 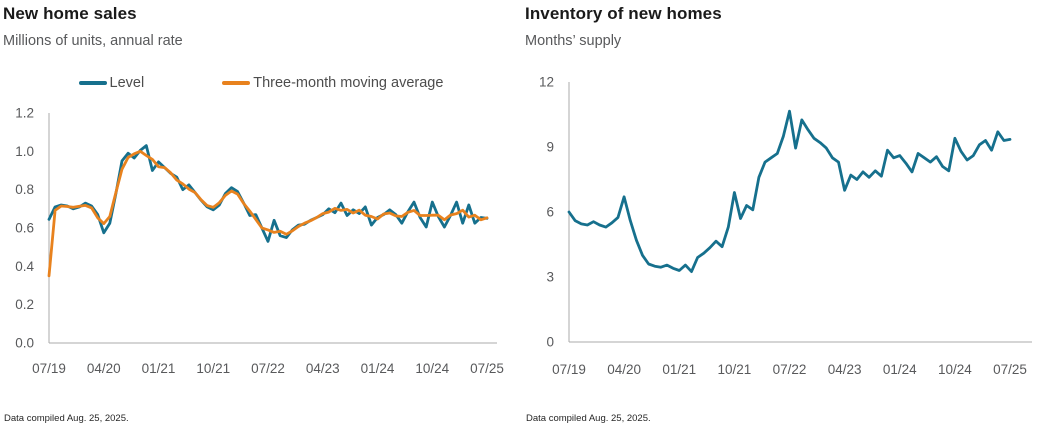 I want to click on y-axis-tick-label: 6, so click(x=550, y=211).